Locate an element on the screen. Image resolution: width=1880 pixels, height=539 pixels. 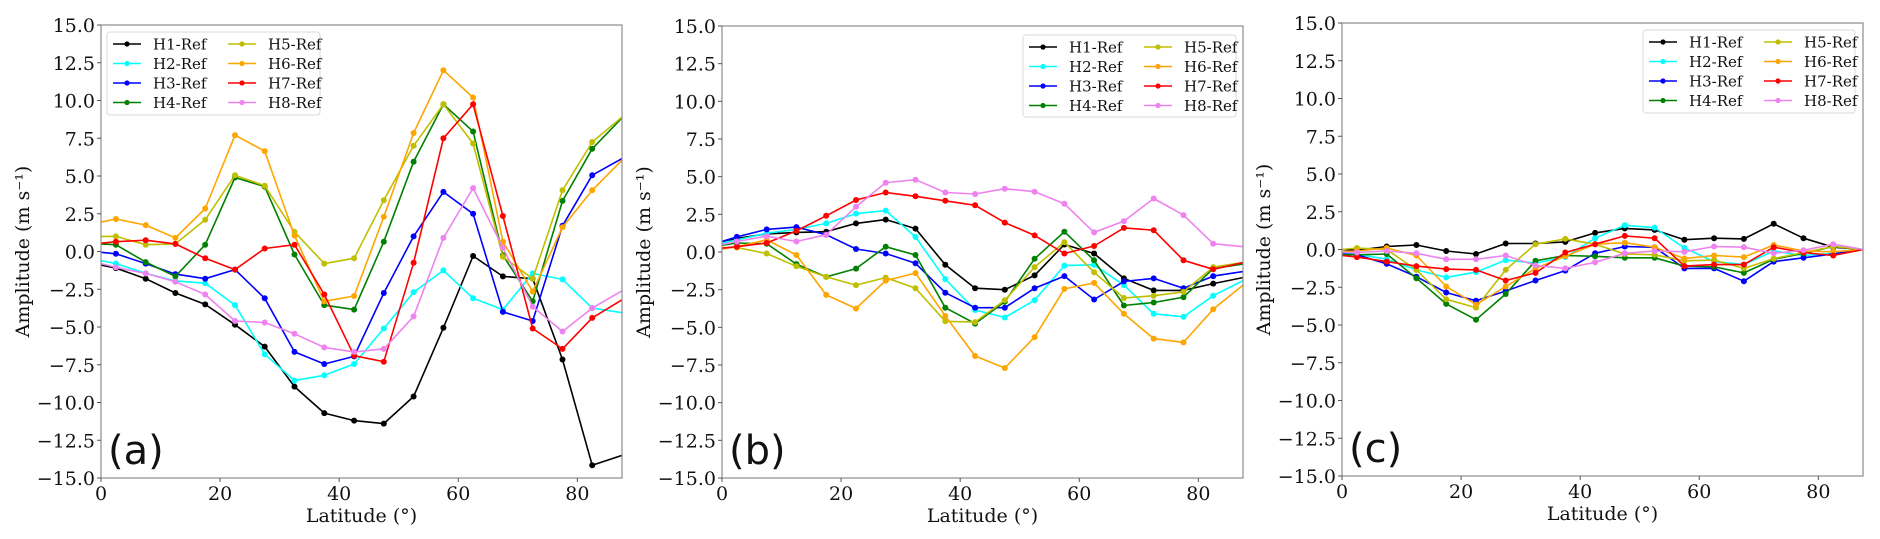
legend-label: H4-Ref is located at coordinates (1716, 101).